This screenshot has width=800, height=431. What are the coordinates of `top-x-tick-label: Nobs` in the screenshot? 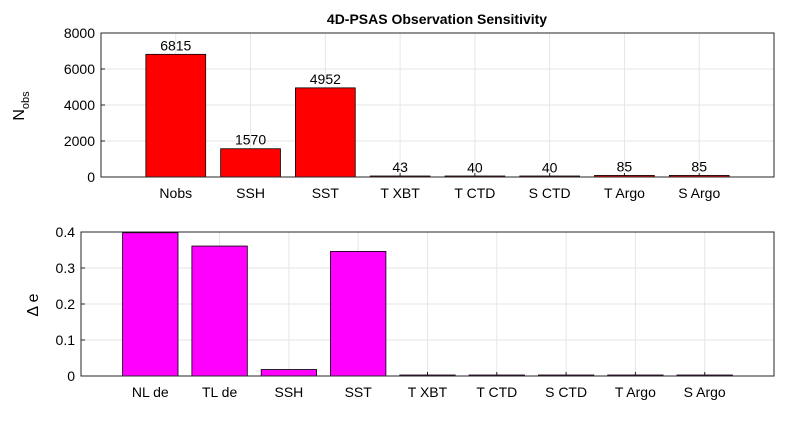 It's located at (175, 193).